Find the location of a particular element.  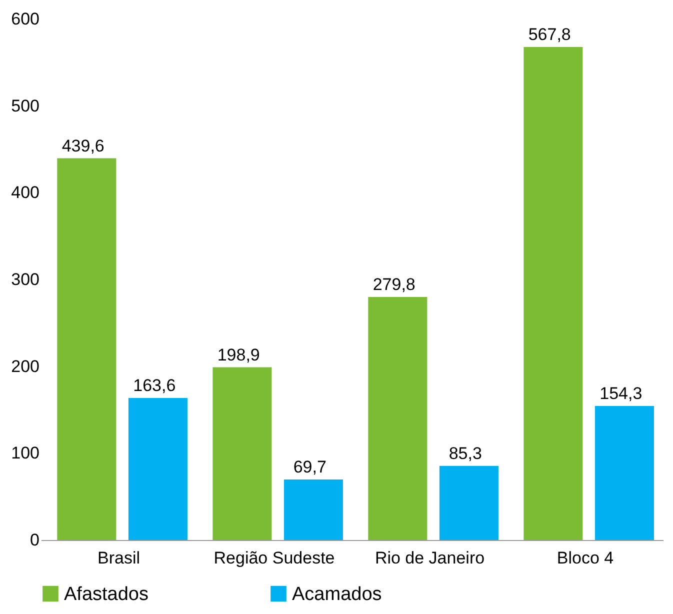

y-tick-label: 100 is located at coordinates (25, 453).